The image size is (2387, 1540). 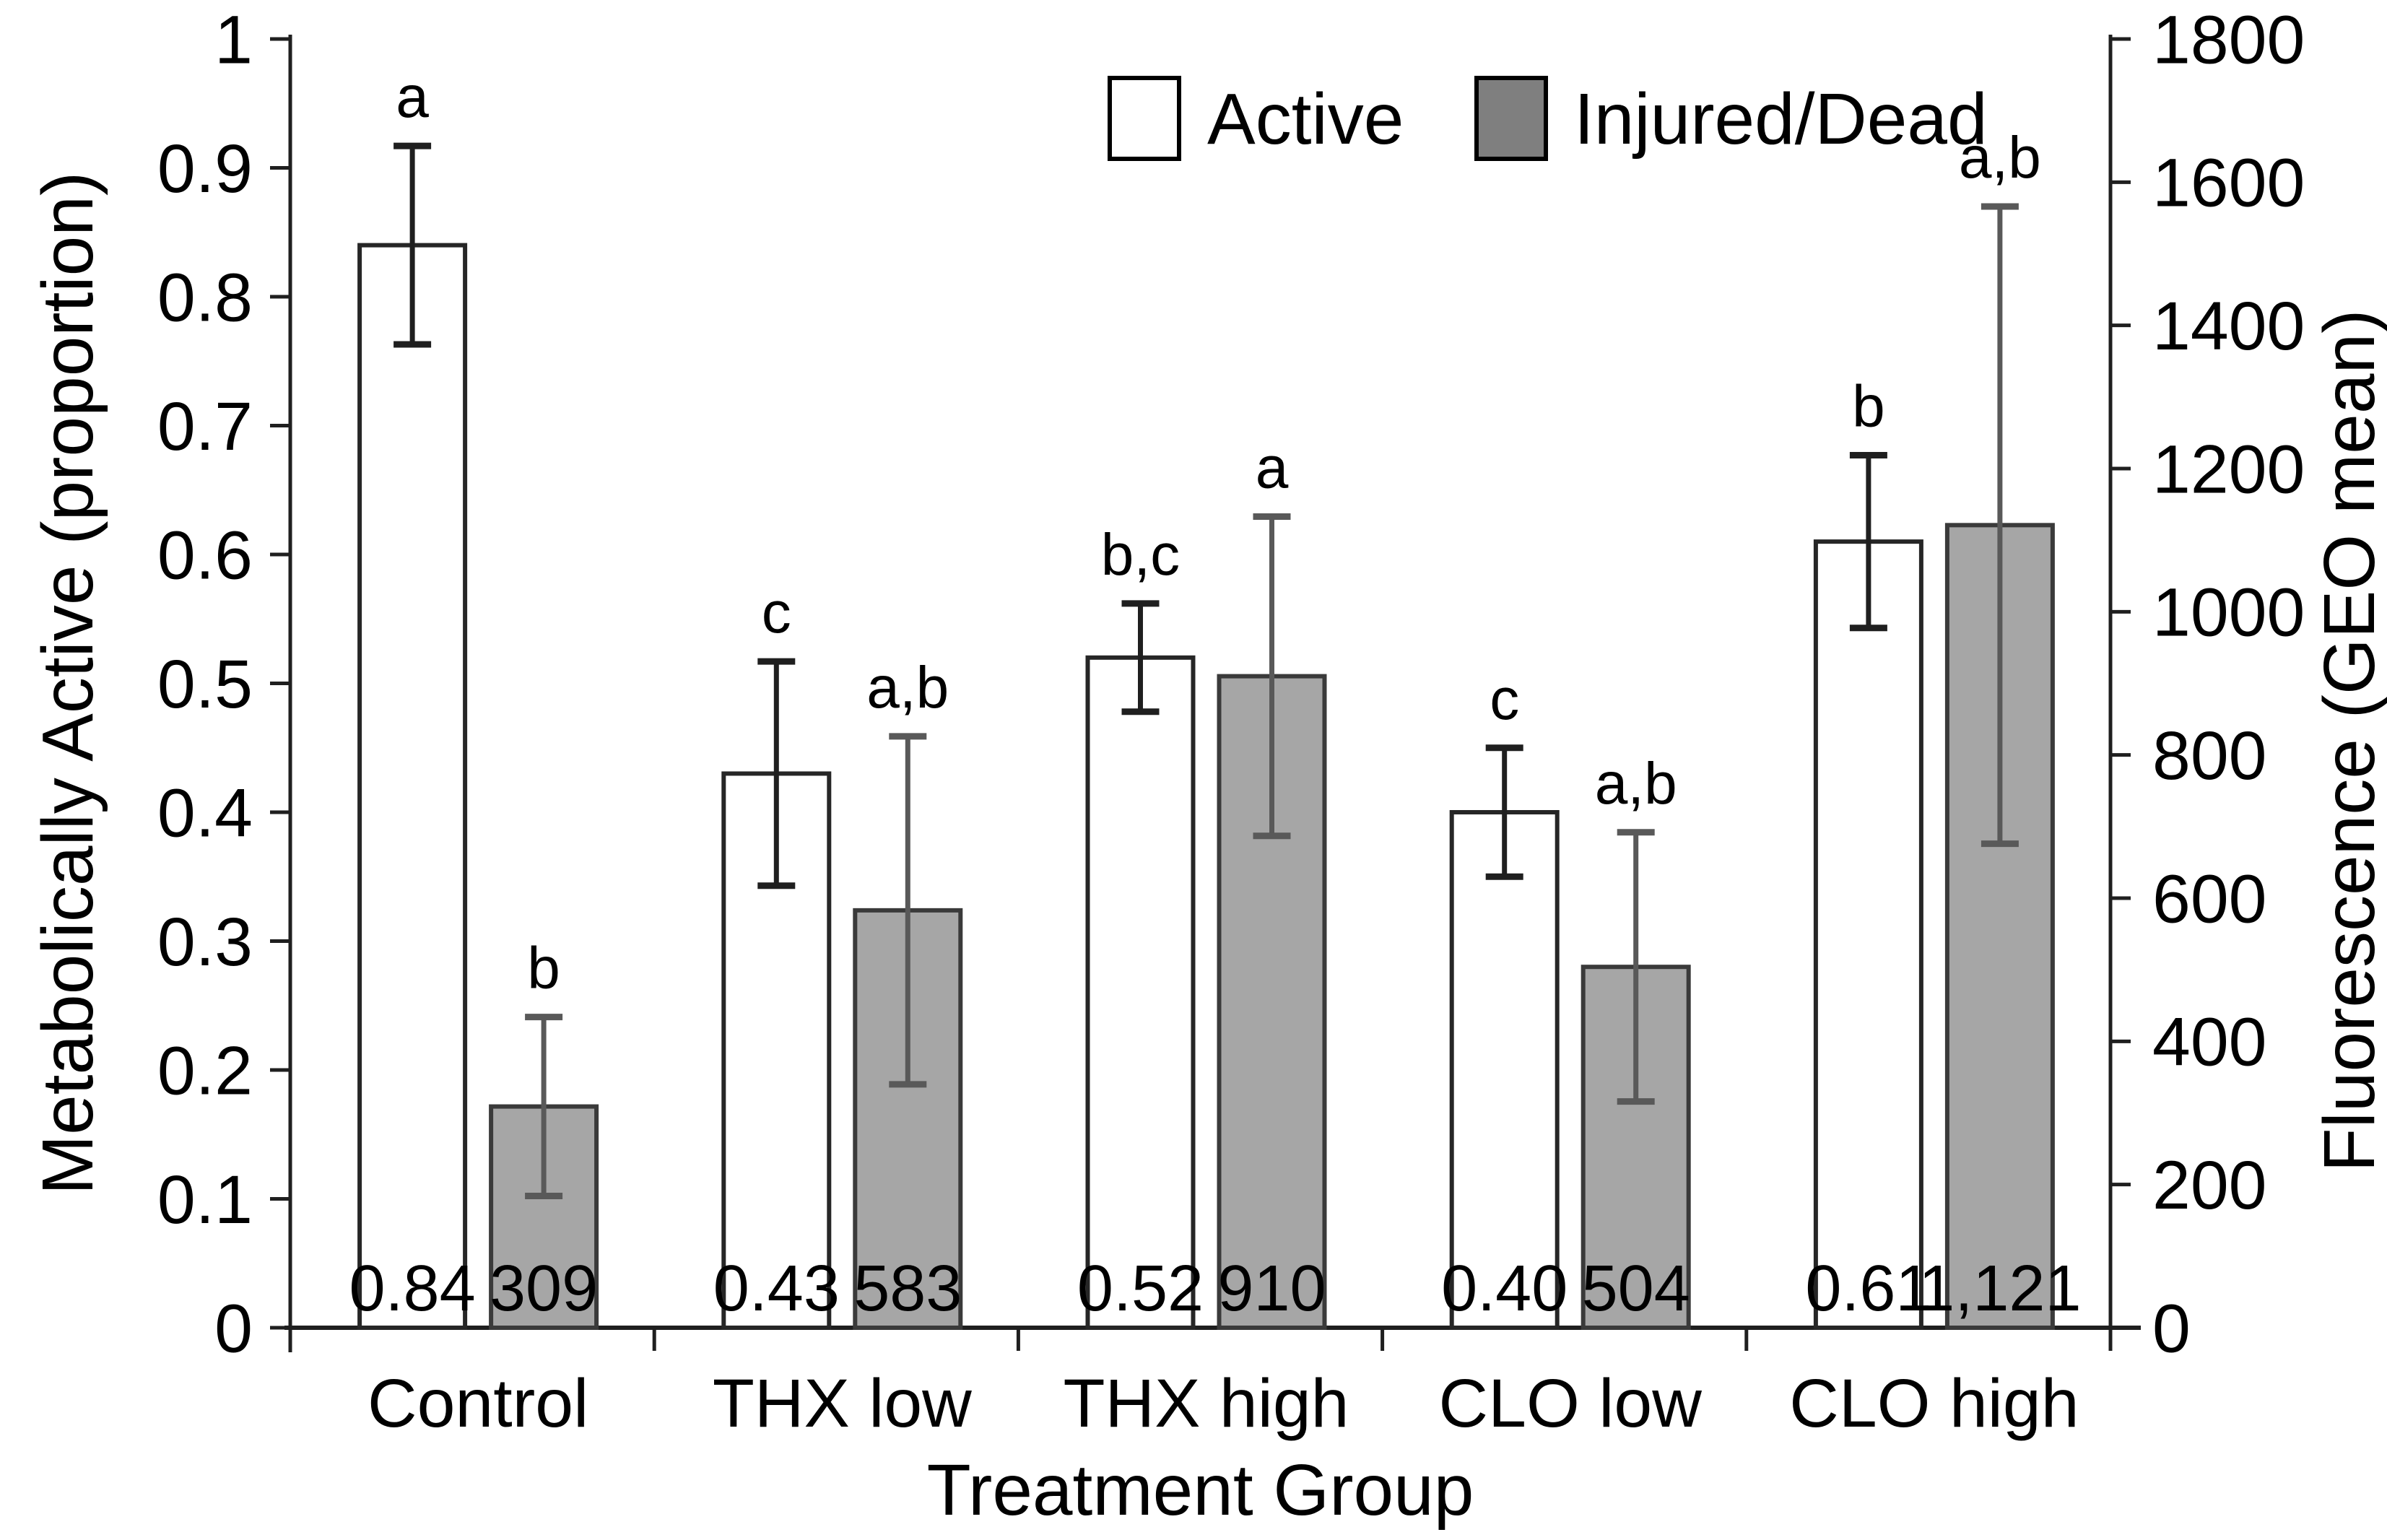 What do you see at coordinates (1868, 934) in the screenshot?
I see `bar-active-clo-high` at bounding box center [1868, 934].